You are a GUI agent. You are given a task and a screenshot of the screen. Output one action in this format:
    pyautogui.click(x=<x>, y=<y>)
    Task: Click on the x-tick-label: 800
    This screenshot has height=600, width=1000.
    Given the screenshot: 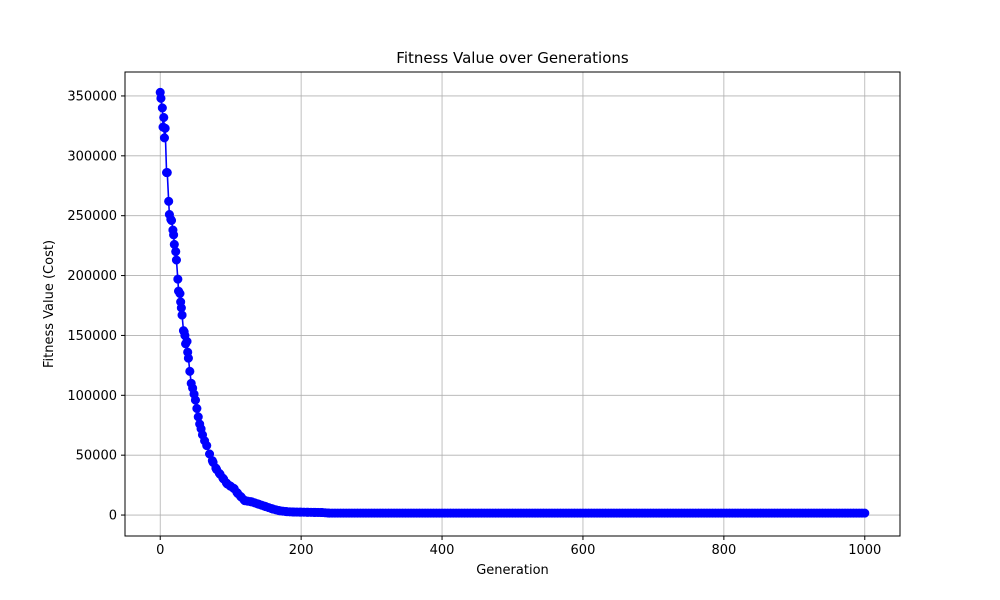 What is the action you would take?
    pyautogui.click(x=723, y=550)
    